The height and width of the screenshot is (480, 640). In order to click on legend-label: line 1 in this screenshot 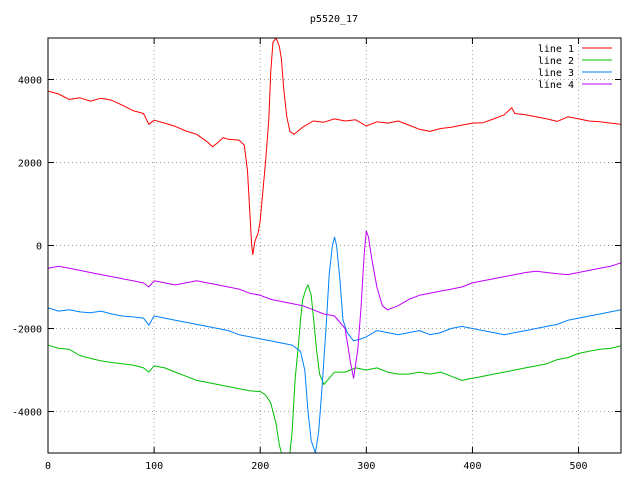, I will do `click(556, 49)`.